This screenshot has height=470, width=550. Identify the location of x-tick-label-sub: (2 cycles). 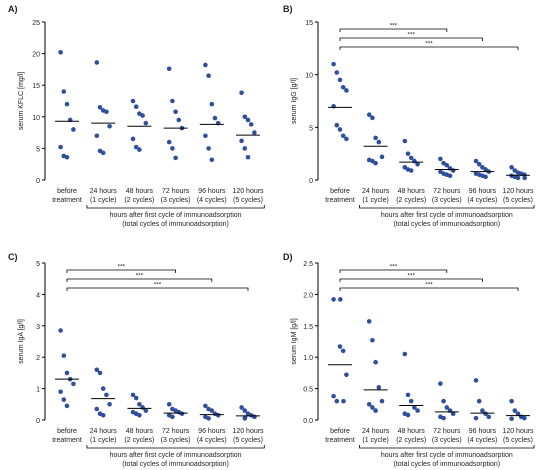
(411, 440).